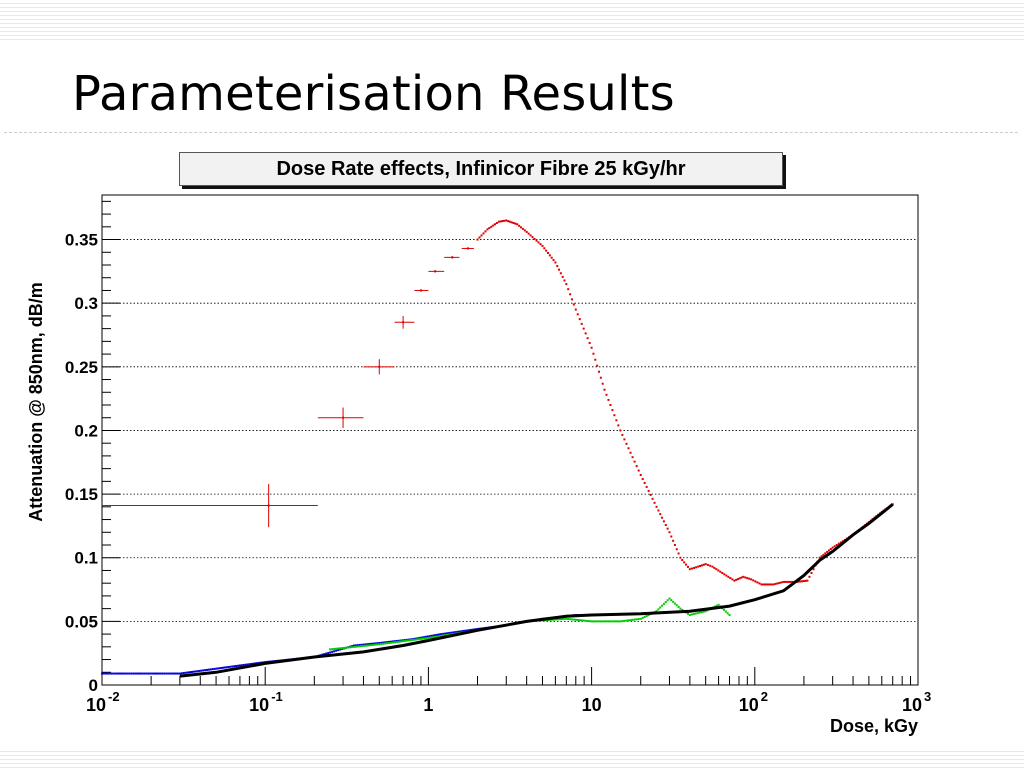  I want to click on y-tick-label: 0.35, so click(81, 240).